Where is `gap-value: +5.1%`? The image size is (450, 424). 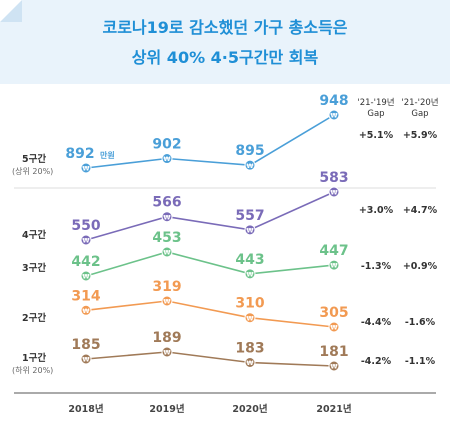
gap-value: +5.1% is located at coordinates (376, 135).